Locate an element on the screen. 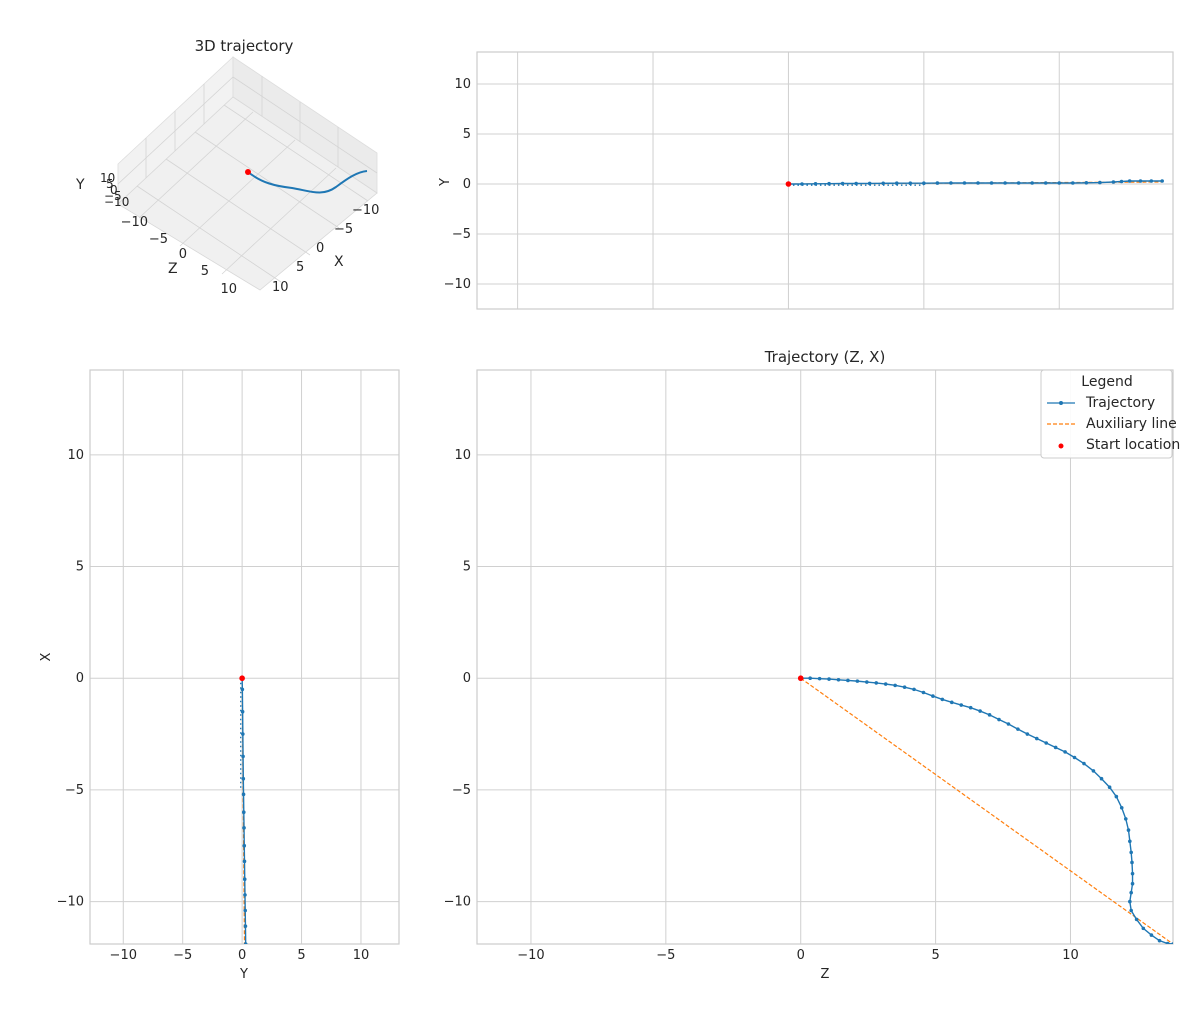  3d-x-tick: 5 is located at coordinates (300, 267).